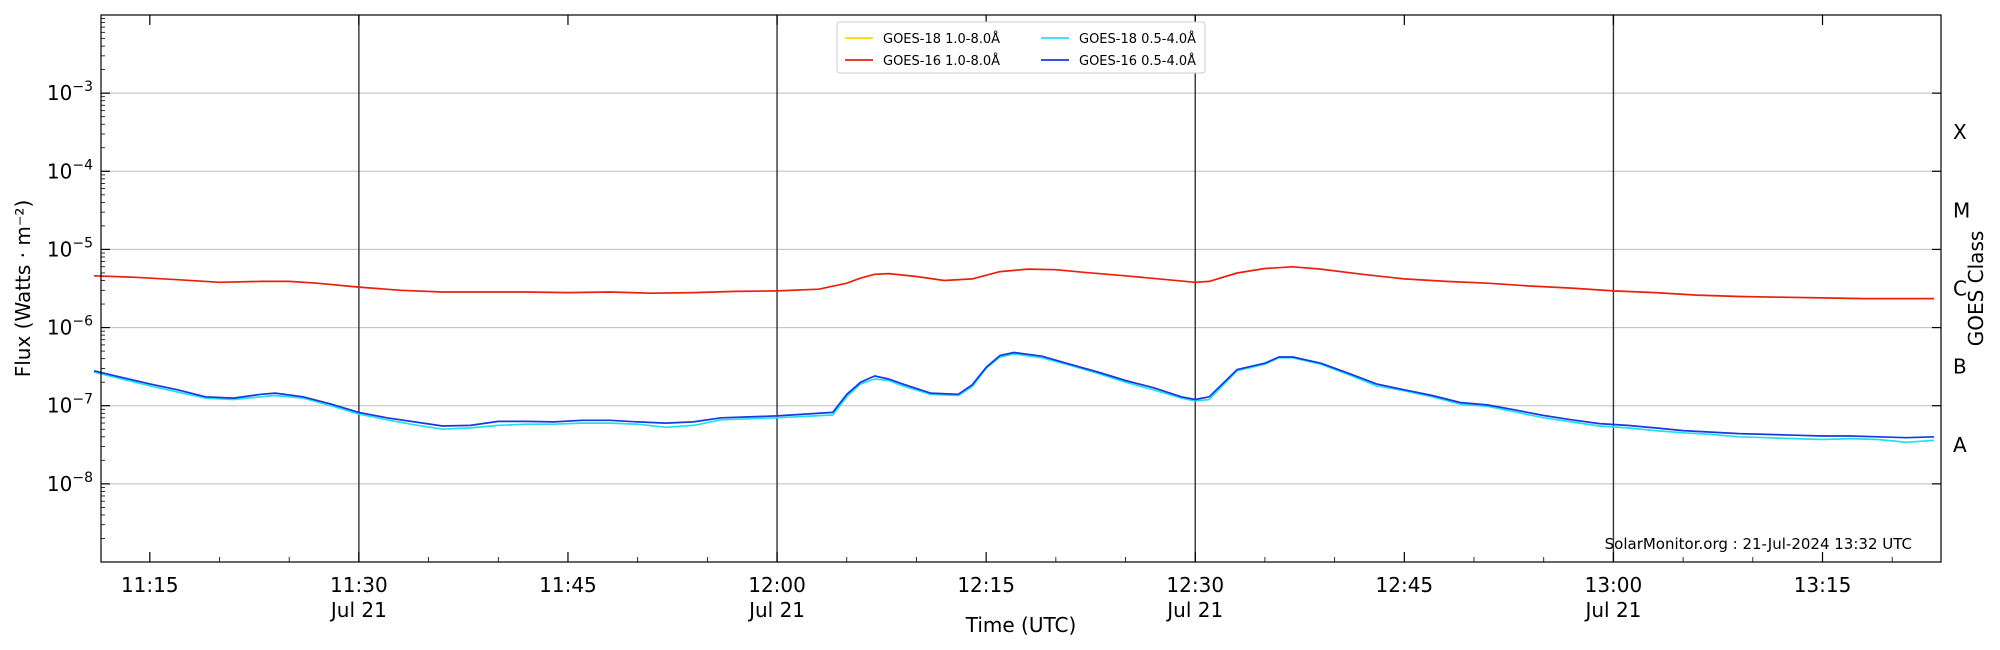  What do you see at coordinates (1823, 585) in the screenshot?
I see `x-tick-label: 13:15` at bounding box center [1823, 585].